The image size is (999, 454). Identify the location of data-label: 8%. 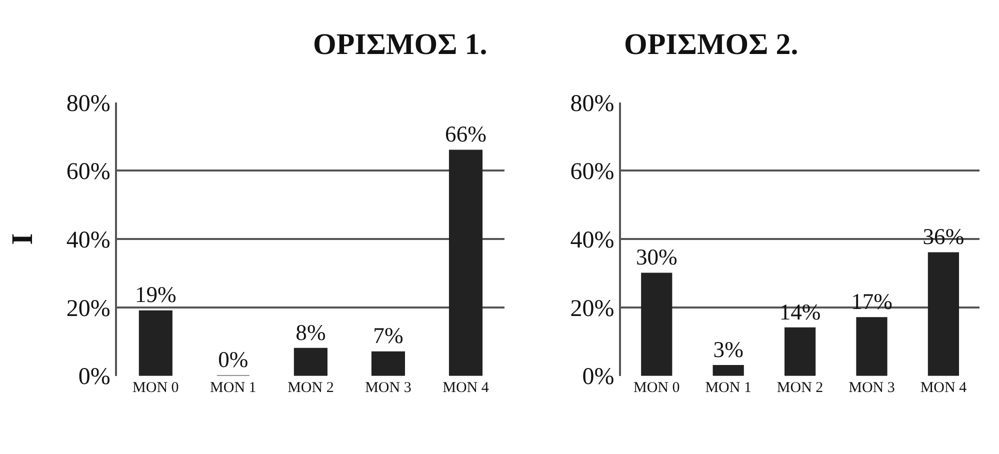
(311, 332).